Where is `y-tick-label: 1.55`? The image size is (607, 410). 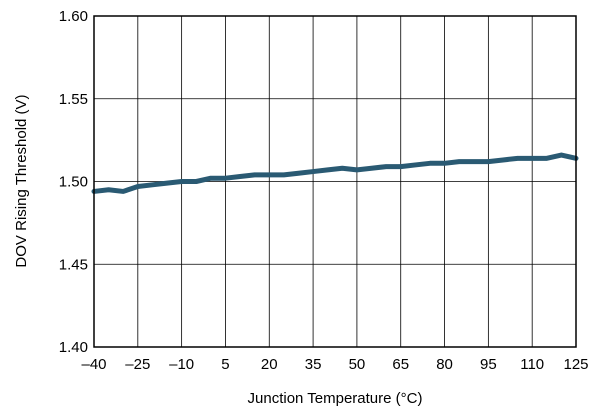 y-tick-label: 1.55 is located at coordinates (73, 99).